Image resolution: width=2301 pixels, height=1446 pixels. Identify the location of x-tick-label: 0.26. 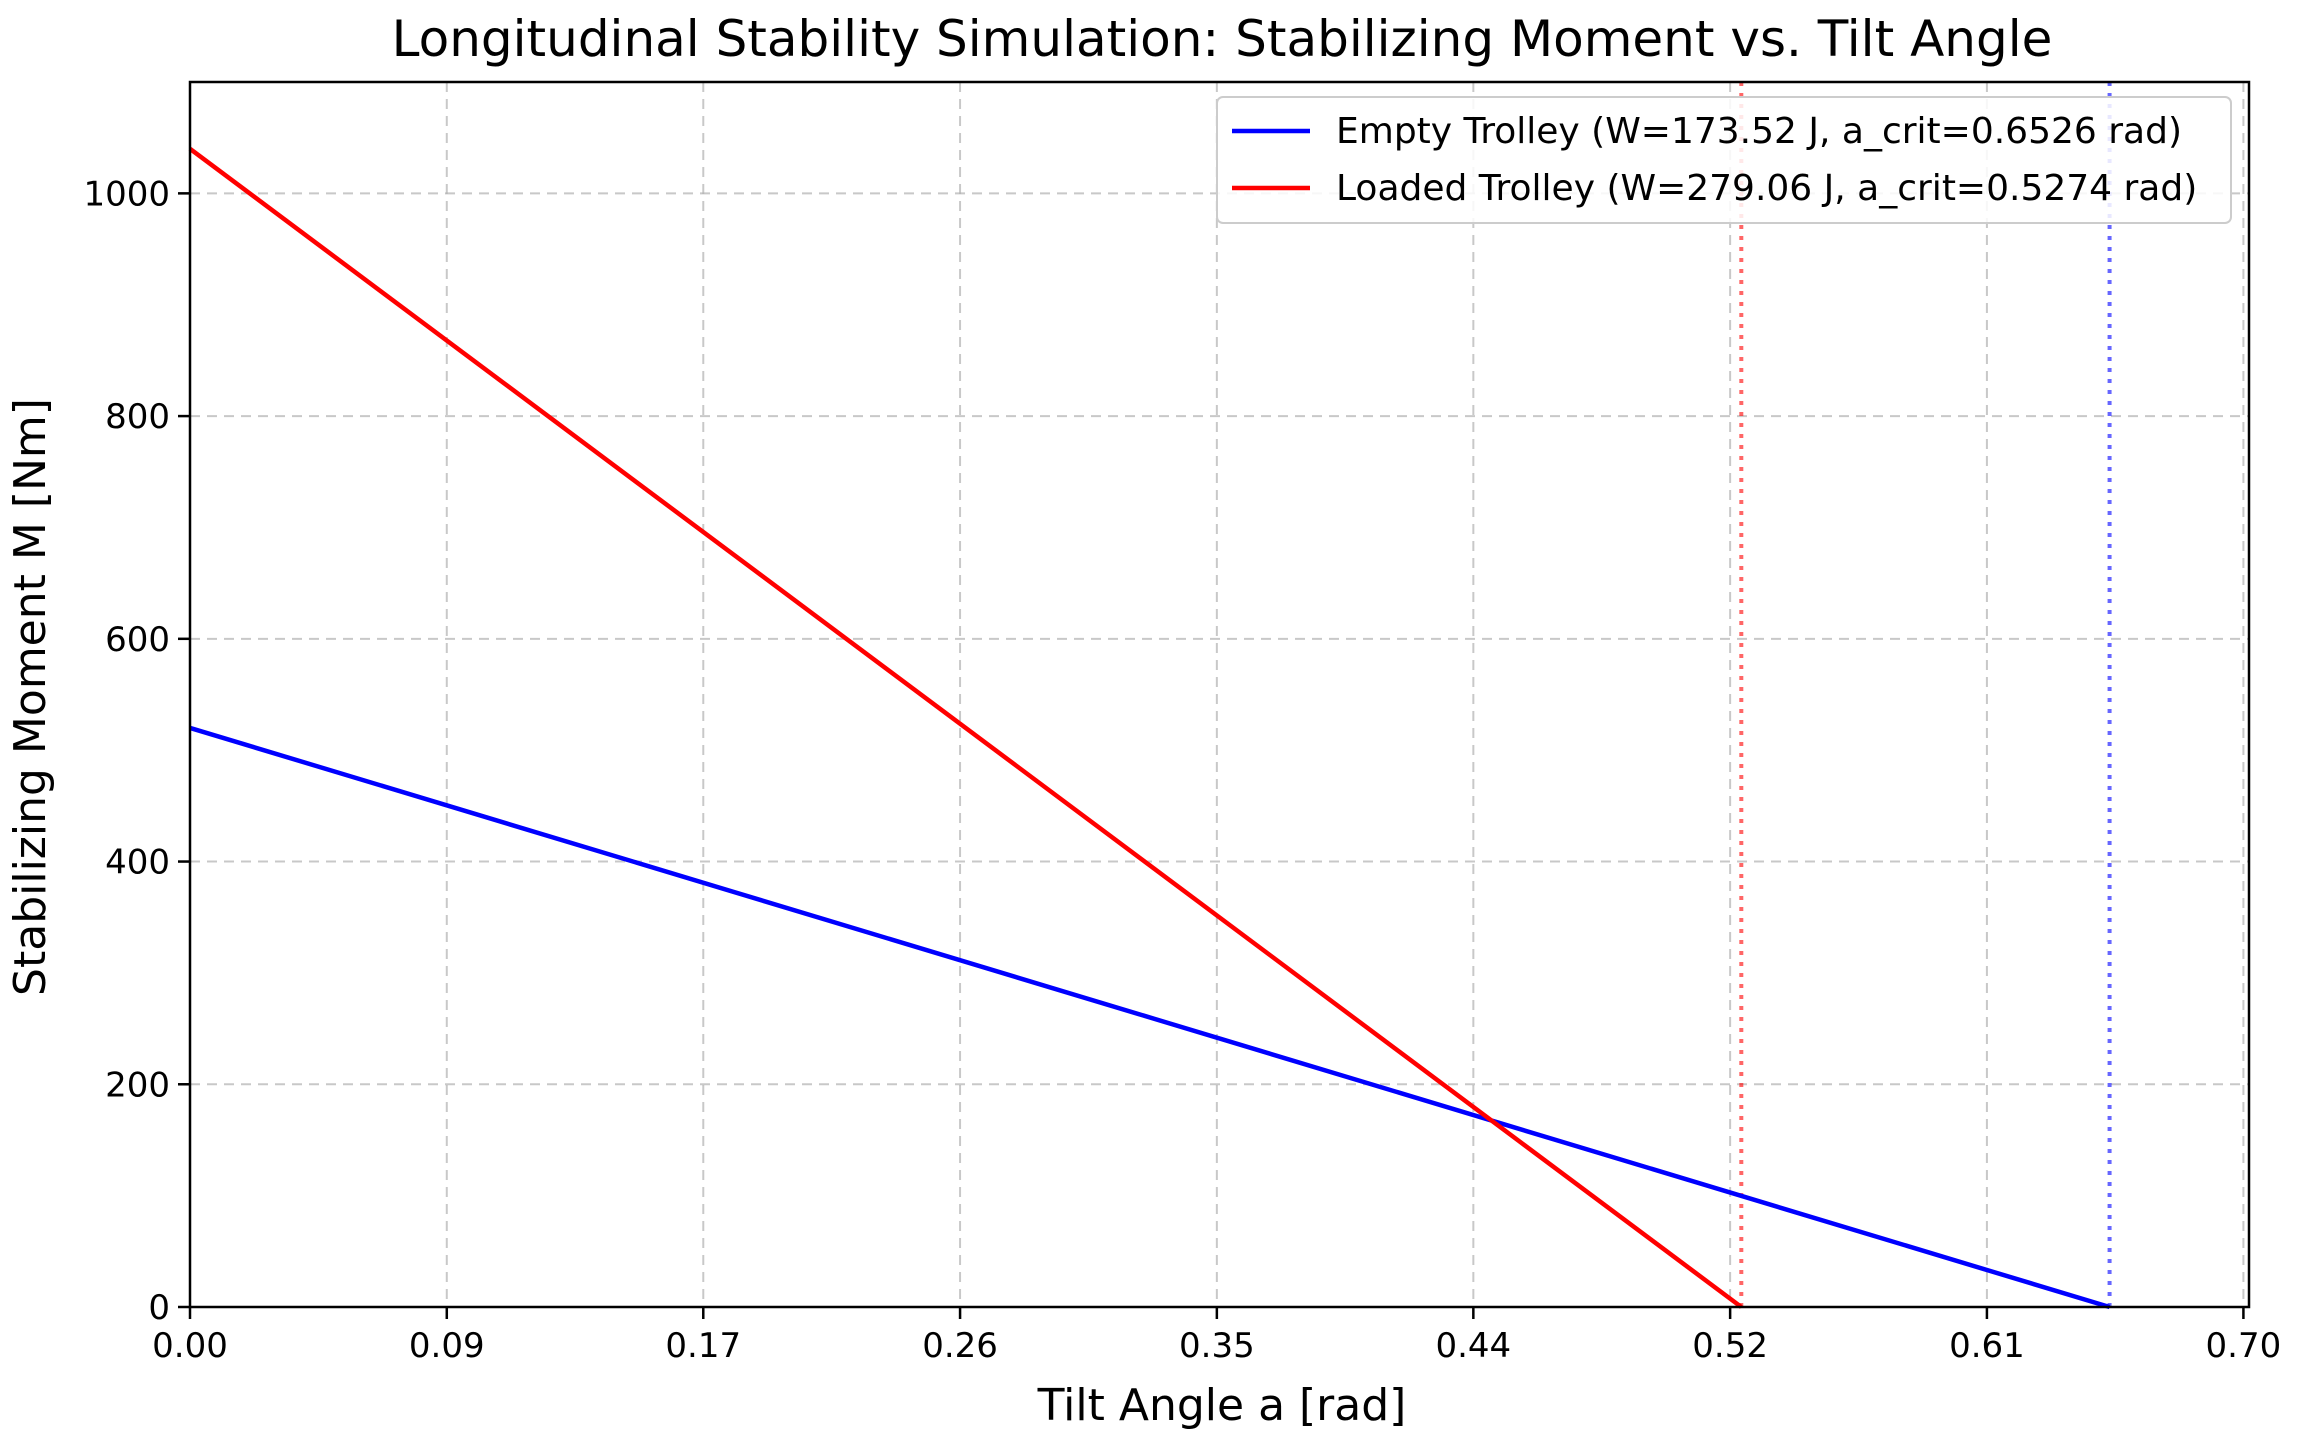
(960, 1346).